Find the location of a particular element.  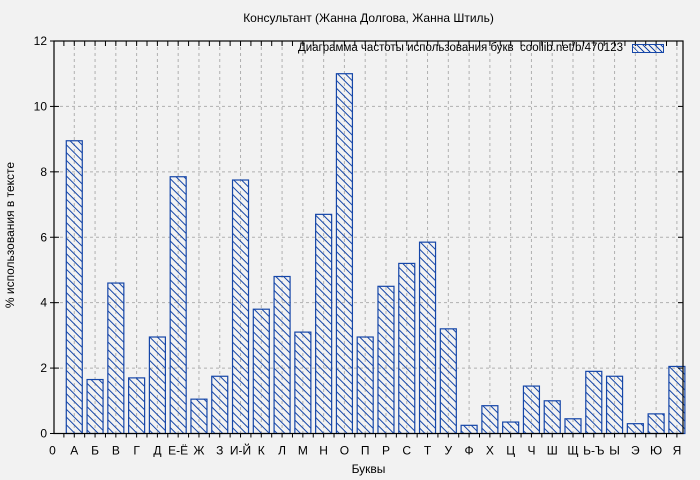

bar-Б is located at coordinates (95, 406).